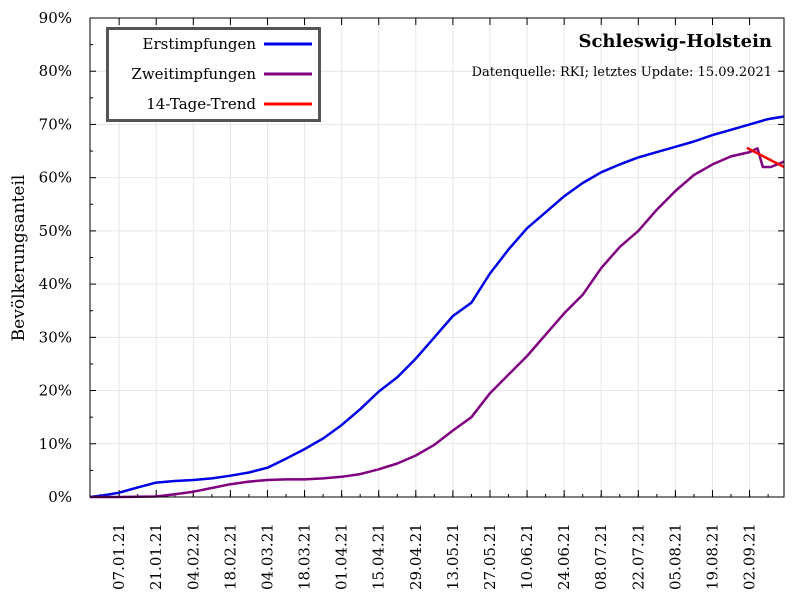 The width and height of the screenshot is (800, 600). I want to click on y-tick-label: 60%, so click(55, 178).